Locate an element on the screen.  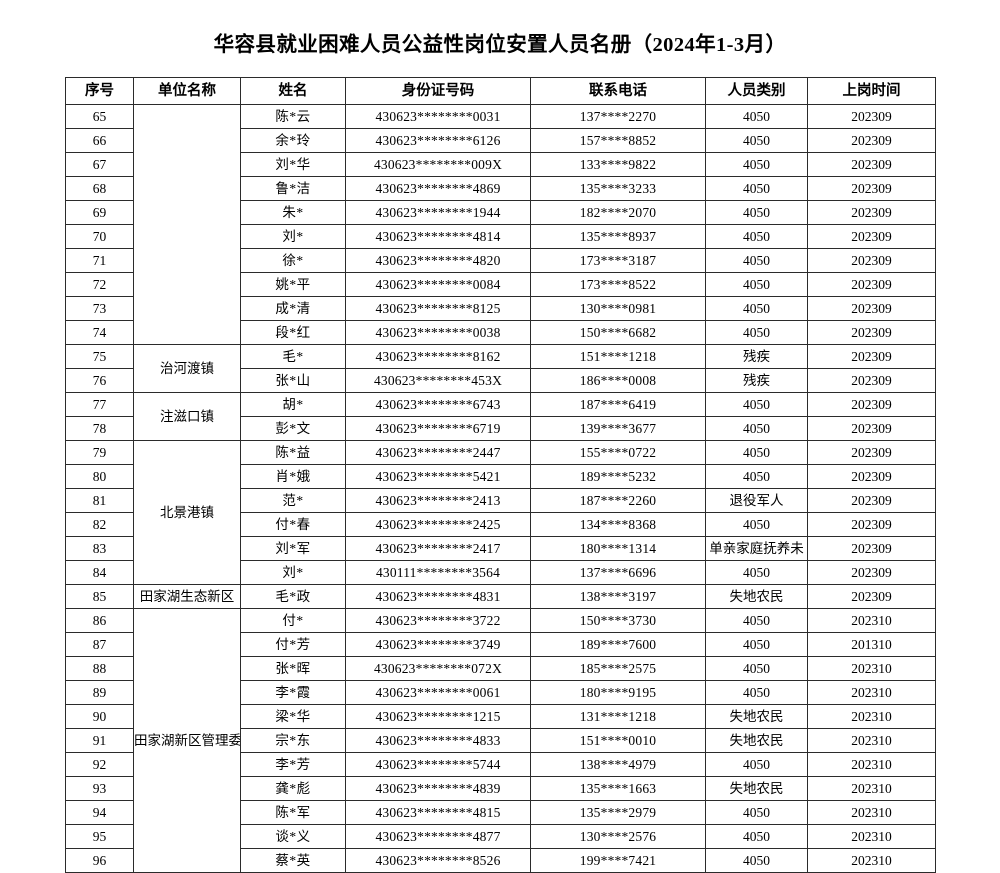
cell-id-number: 430623********6719 is located at coordinates (438, 428).